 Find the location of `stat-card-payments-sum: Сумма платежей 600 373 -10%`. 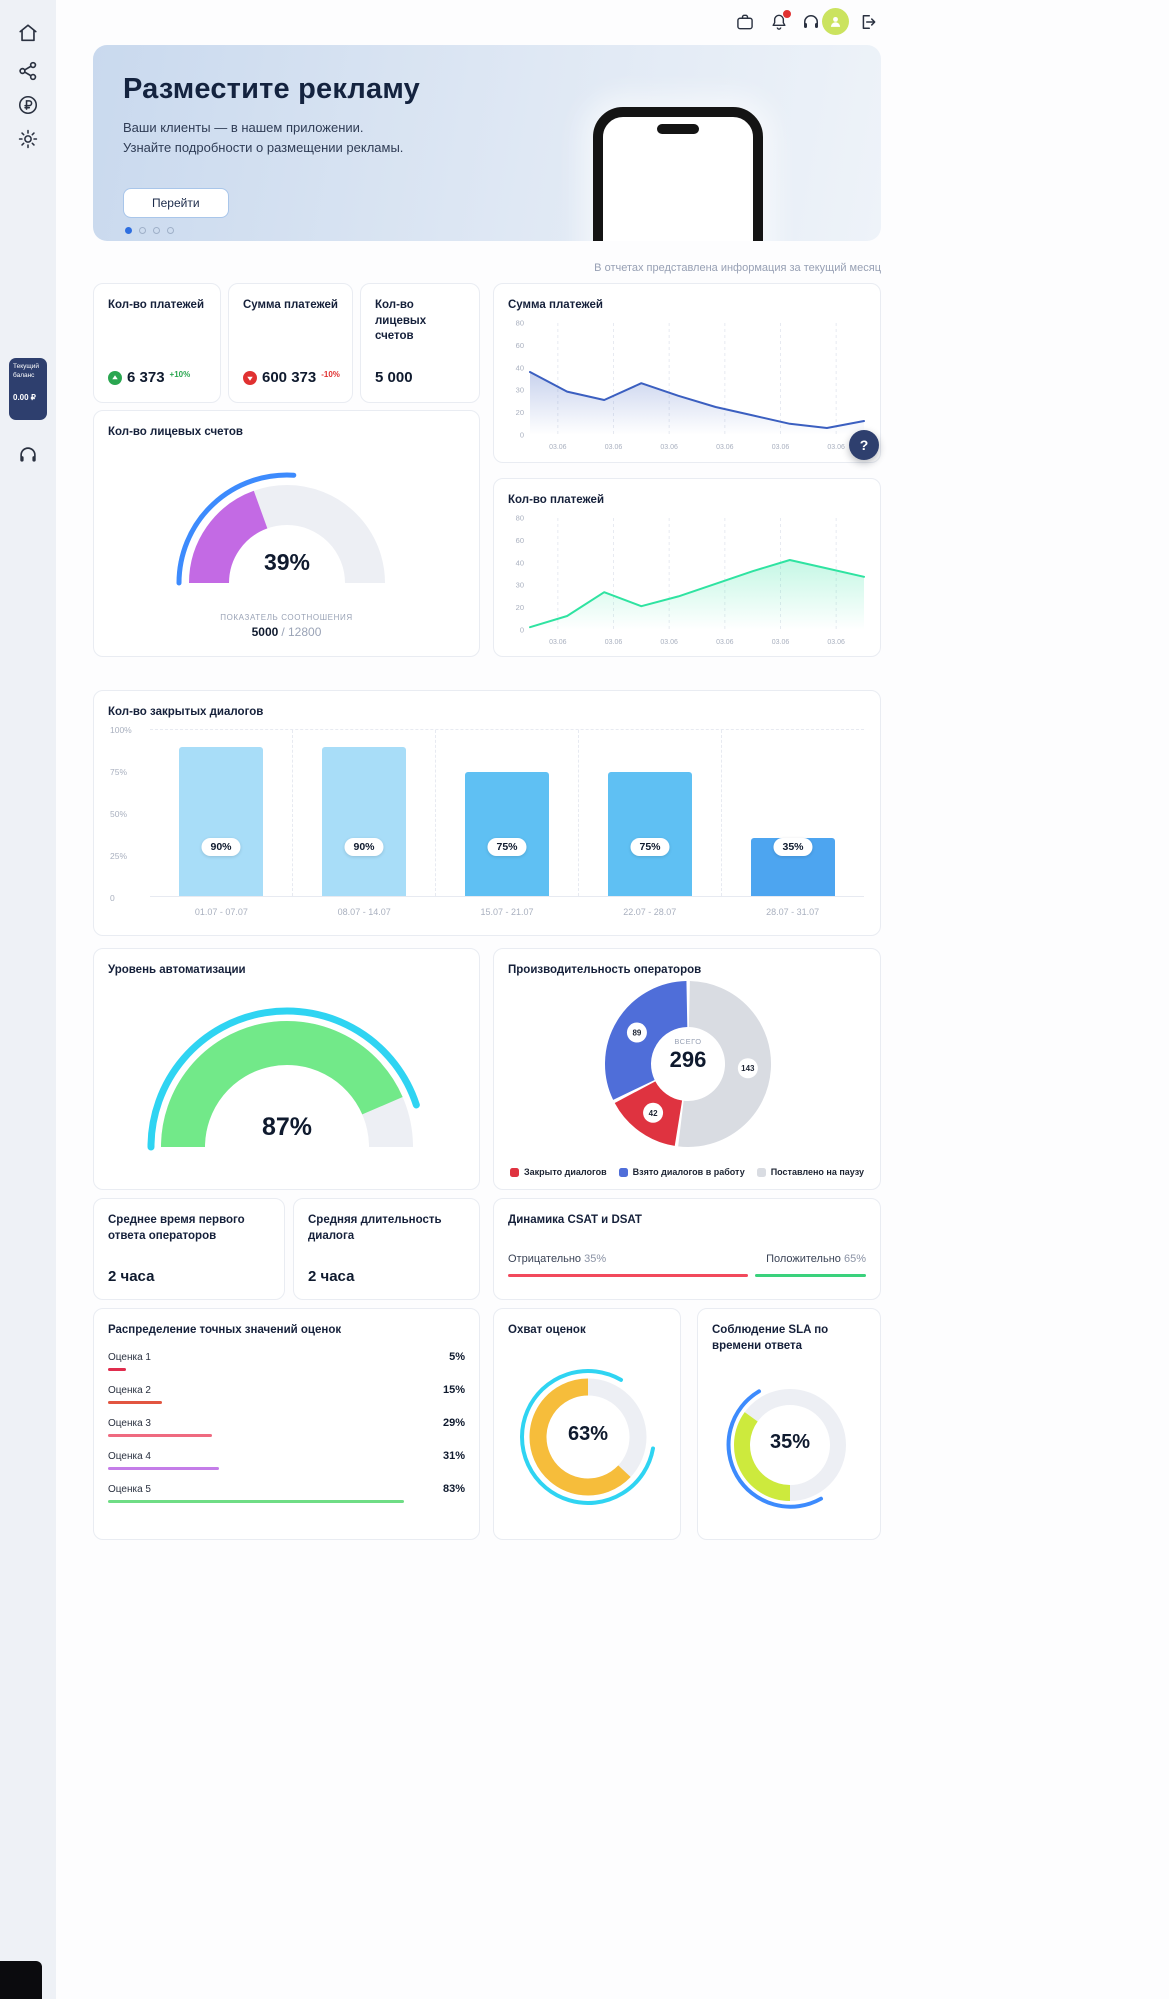

stat-card-payments-sum: Сумма платежей 600 373 -10% is located at coordinates (290, 343).